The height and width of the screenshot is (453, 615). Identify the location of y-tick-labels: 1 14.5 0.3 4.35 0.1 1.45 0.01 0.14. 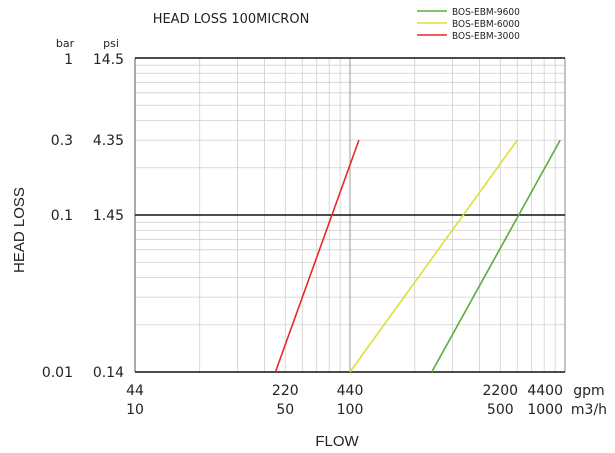
(83, 216).